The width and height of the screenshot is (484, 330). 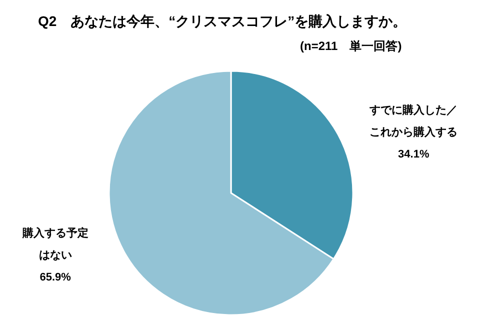 What do you see at coordinates (414, 154) in the screenshot?
I see `data-label: 34.1%` at bounding box center [414, 154].